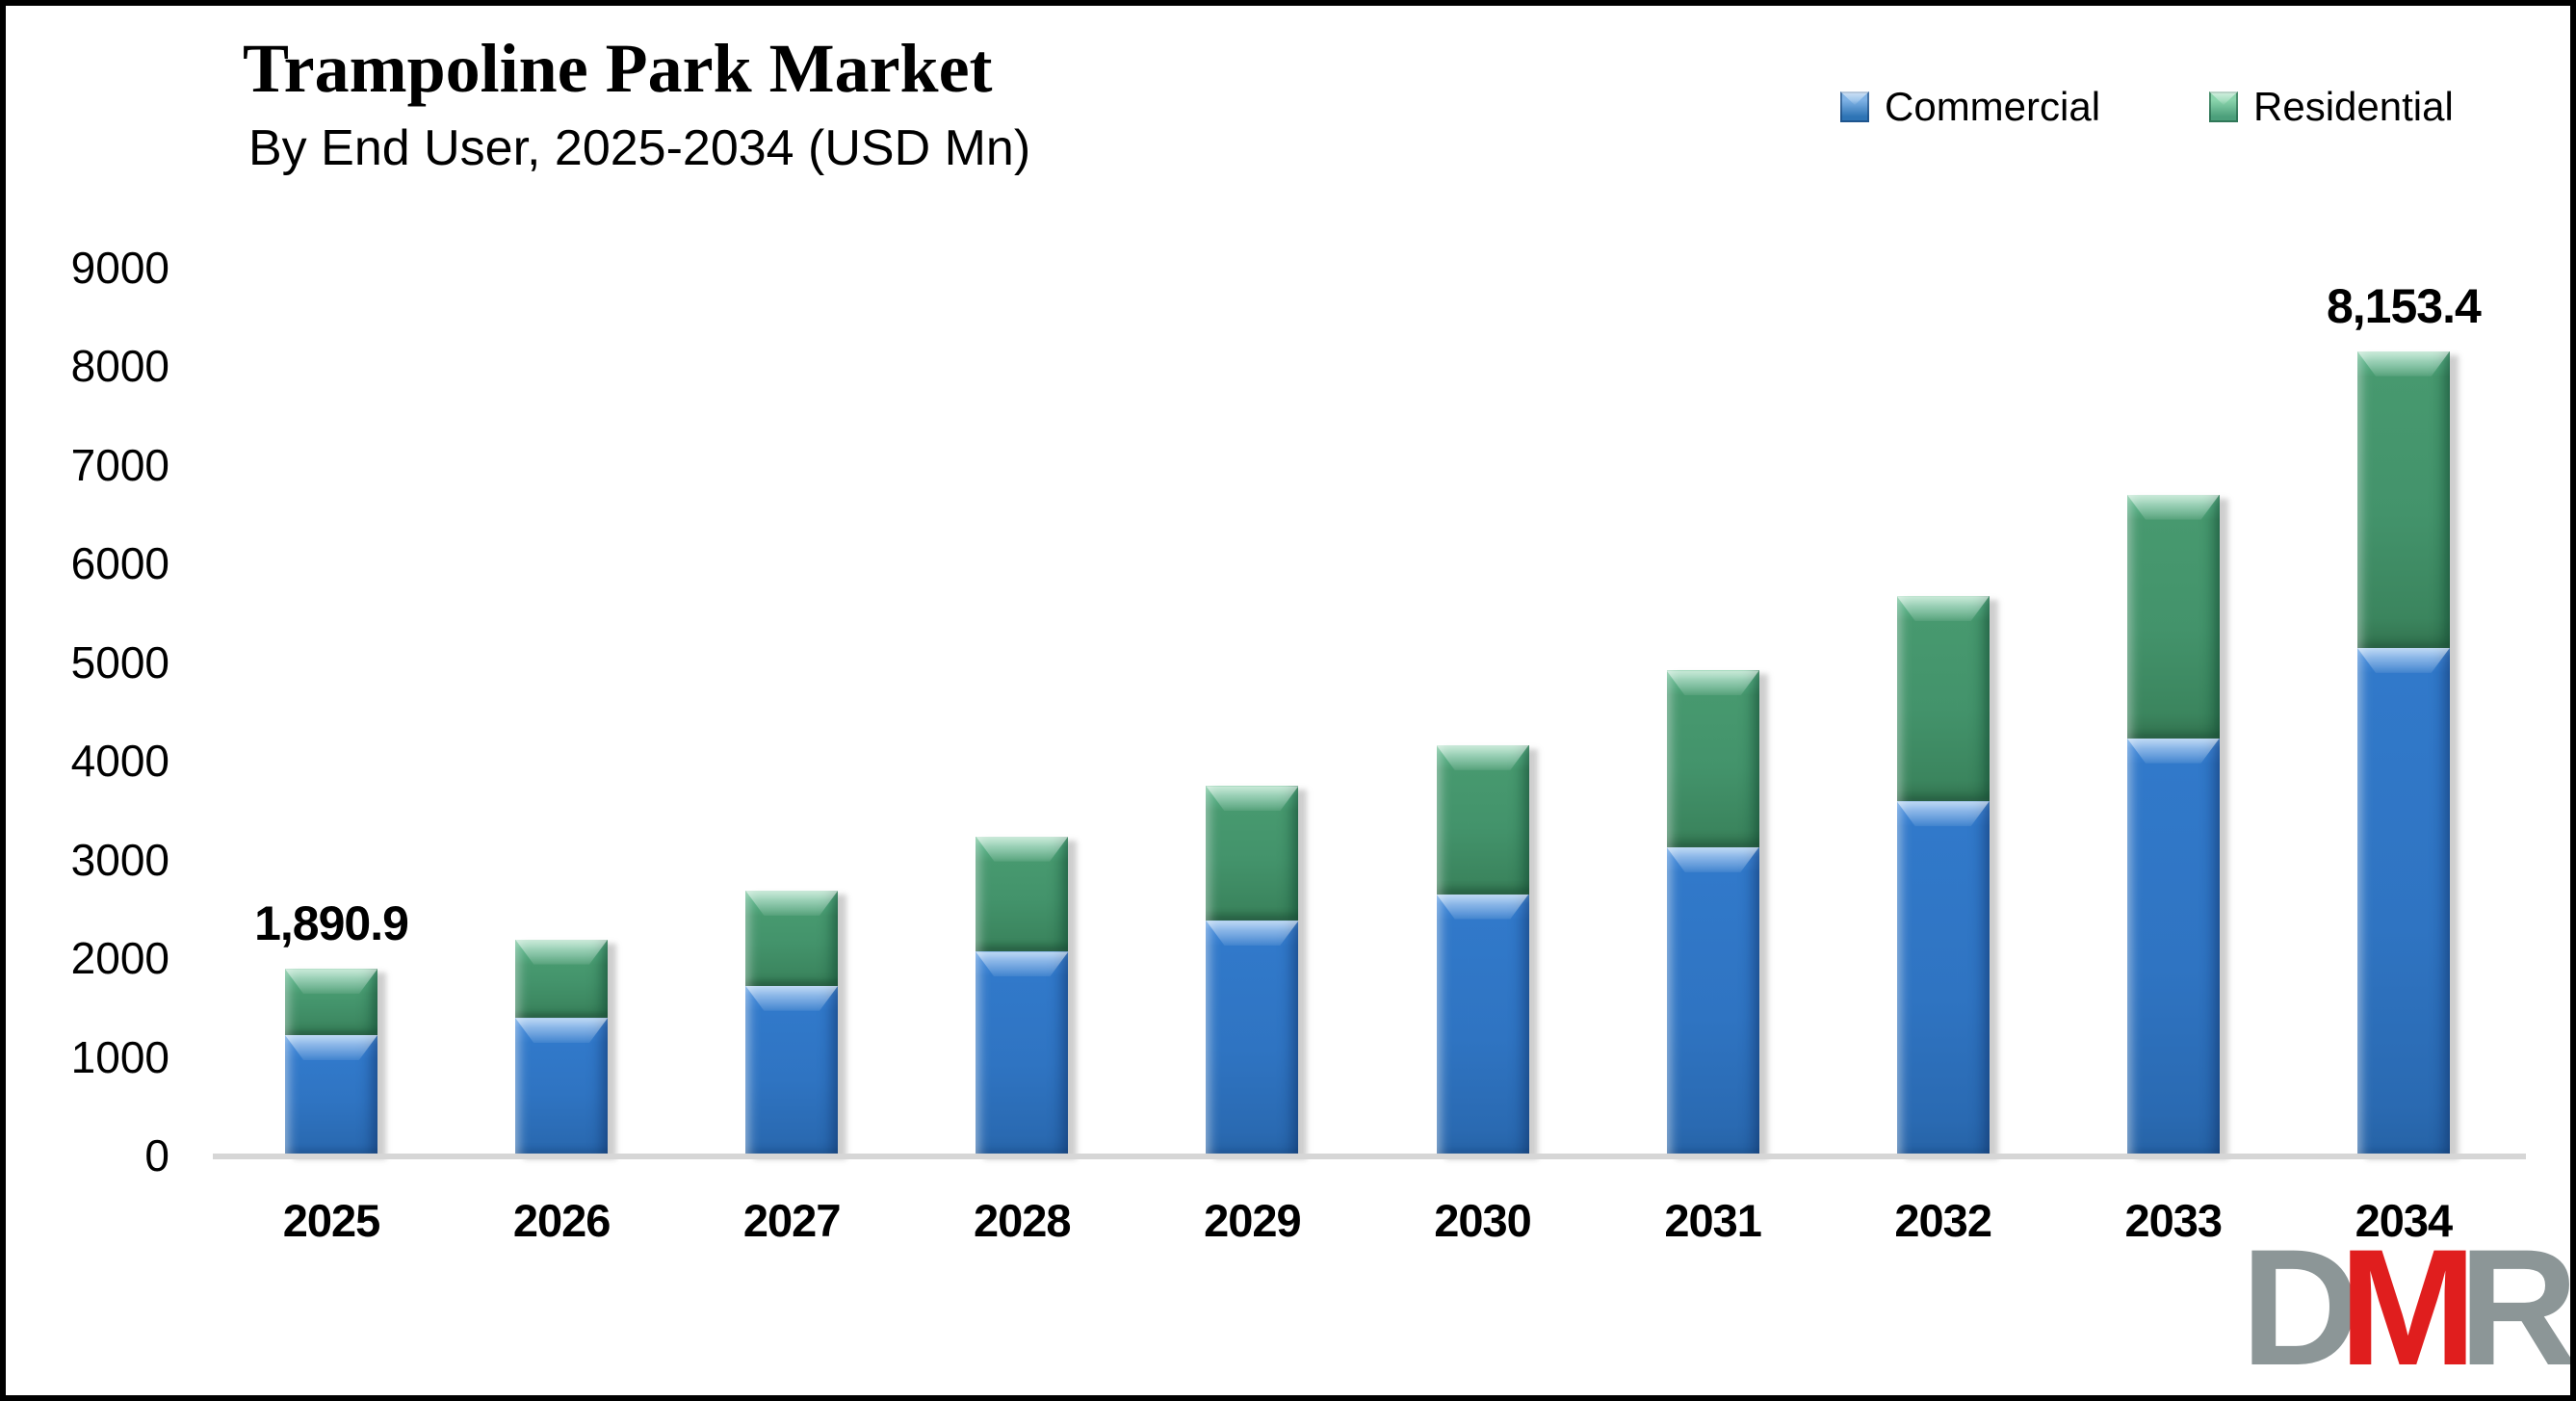 The width and height of the screenshot is (2576, 1401). Describe the element at coordinates (562, 979) in the screenshot. I see `bar-2026-residential-segment` at that location.